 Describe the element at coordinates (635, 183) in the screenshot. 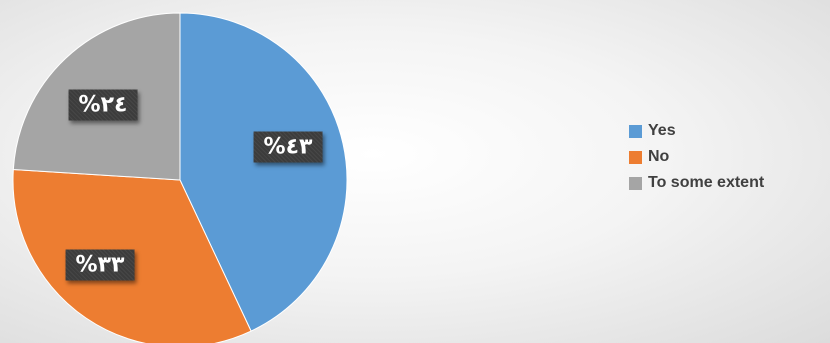

I see `legend-swatch-to-some-extent` at that location.